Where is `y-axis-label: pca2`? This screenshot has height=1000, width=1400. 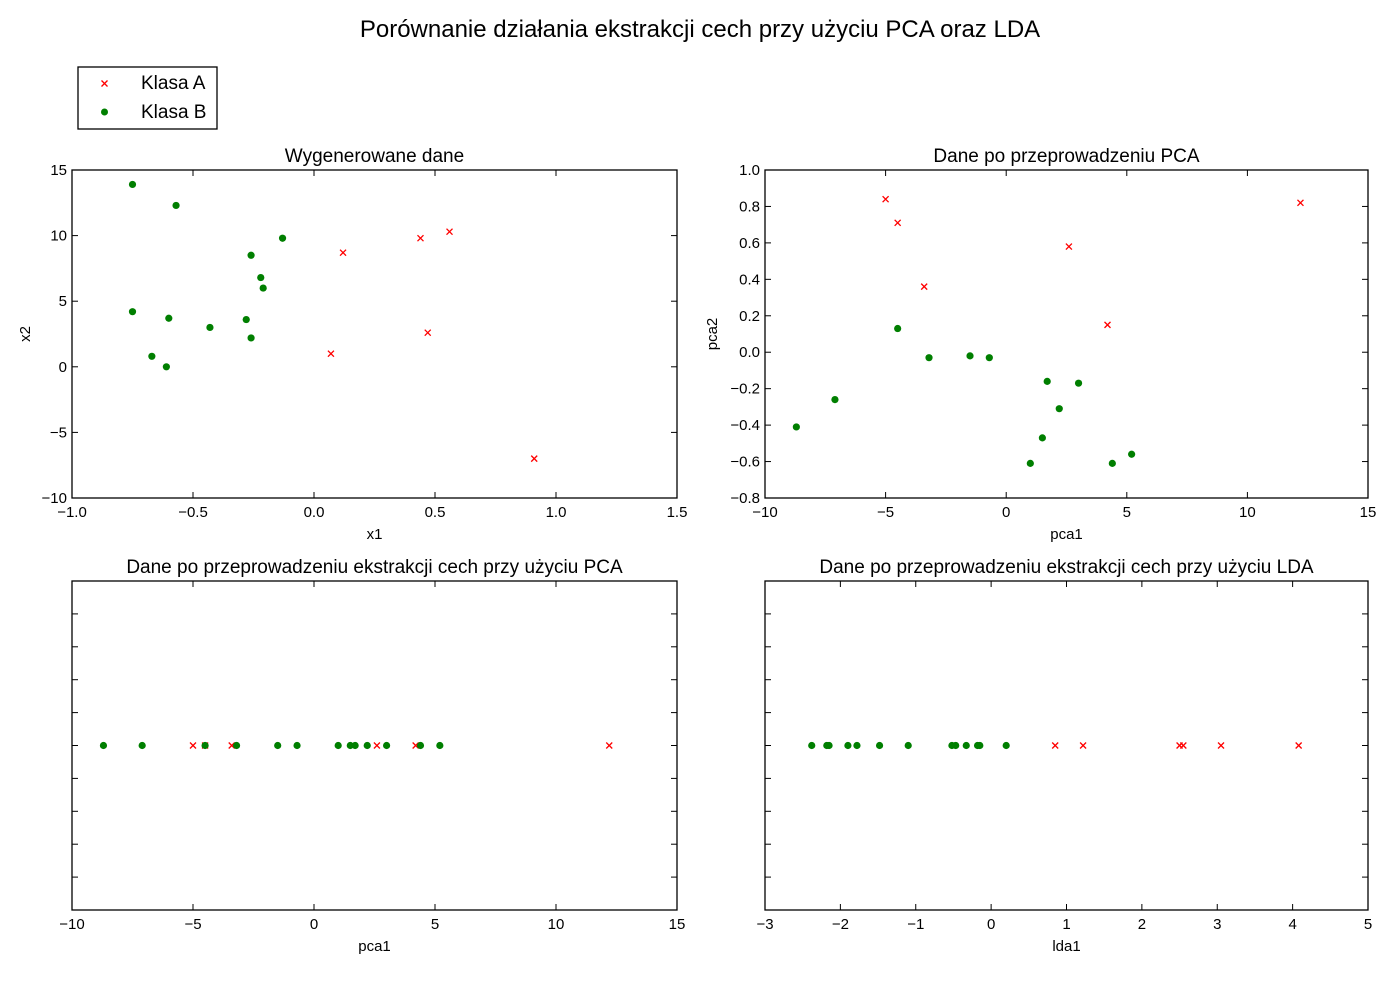
y-axis-label: pca2 is located at coordinates (712, 334).